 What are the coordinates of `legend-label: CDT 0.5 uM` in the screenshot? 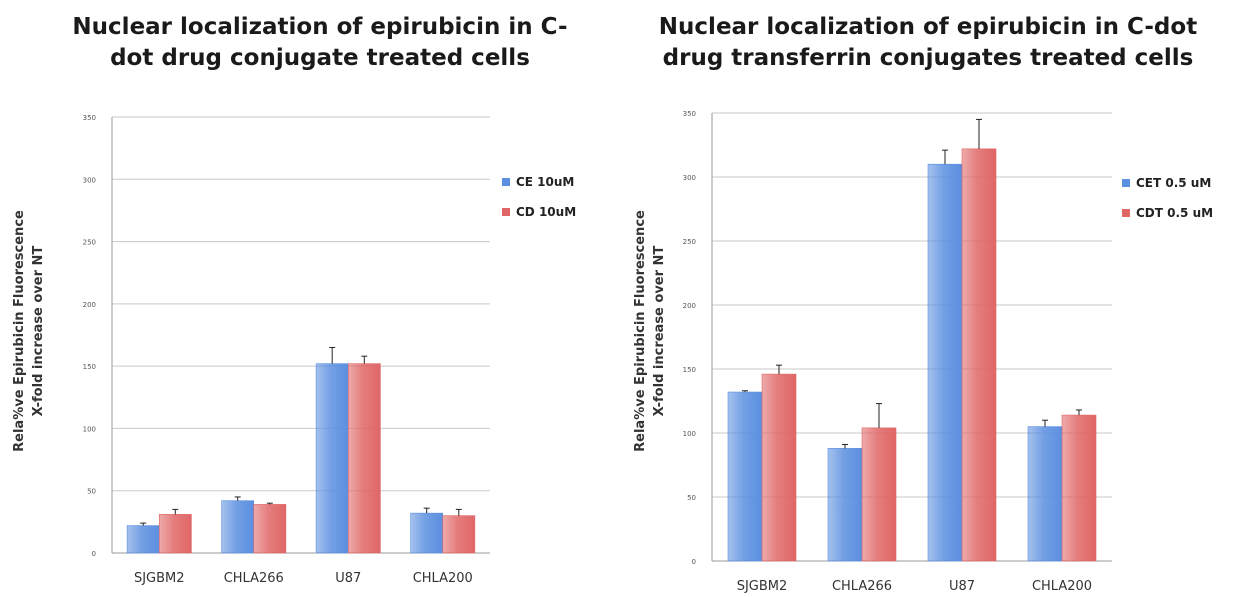 It's located at (1174, 213).